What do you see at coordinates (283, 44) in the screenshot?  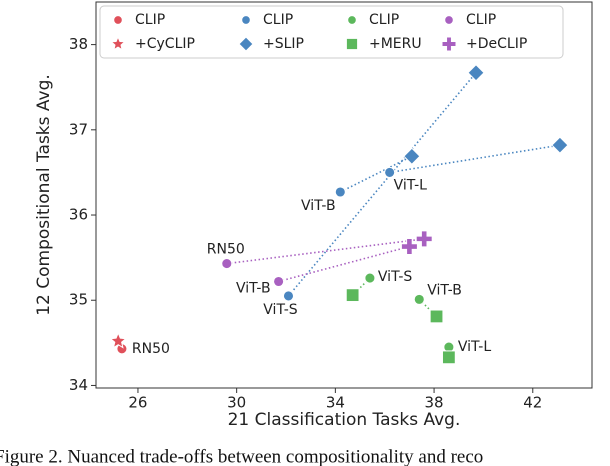 I see `legend-label: +SLIP` at bounding box center [283, 44].